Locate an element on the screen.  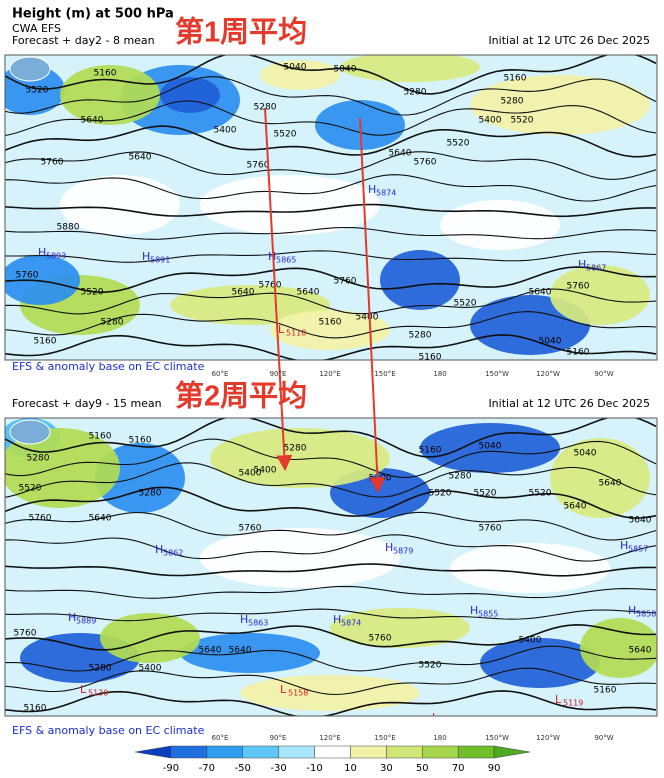
center-value: 5893 is located at coordinates (56, 256).